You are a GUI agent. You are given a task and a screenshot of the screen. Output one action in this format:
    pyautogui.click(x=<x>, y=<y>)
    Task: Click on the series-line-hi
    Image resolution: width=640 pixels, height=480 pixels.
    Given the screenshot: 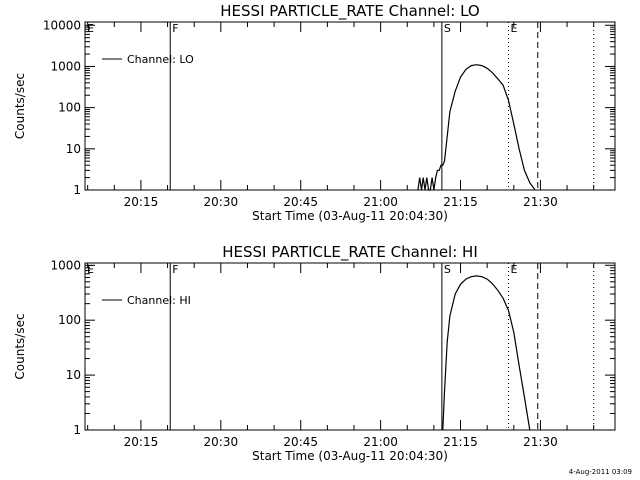 What is the action you would take?
    pyautogui.click(x=486, y=353)
    